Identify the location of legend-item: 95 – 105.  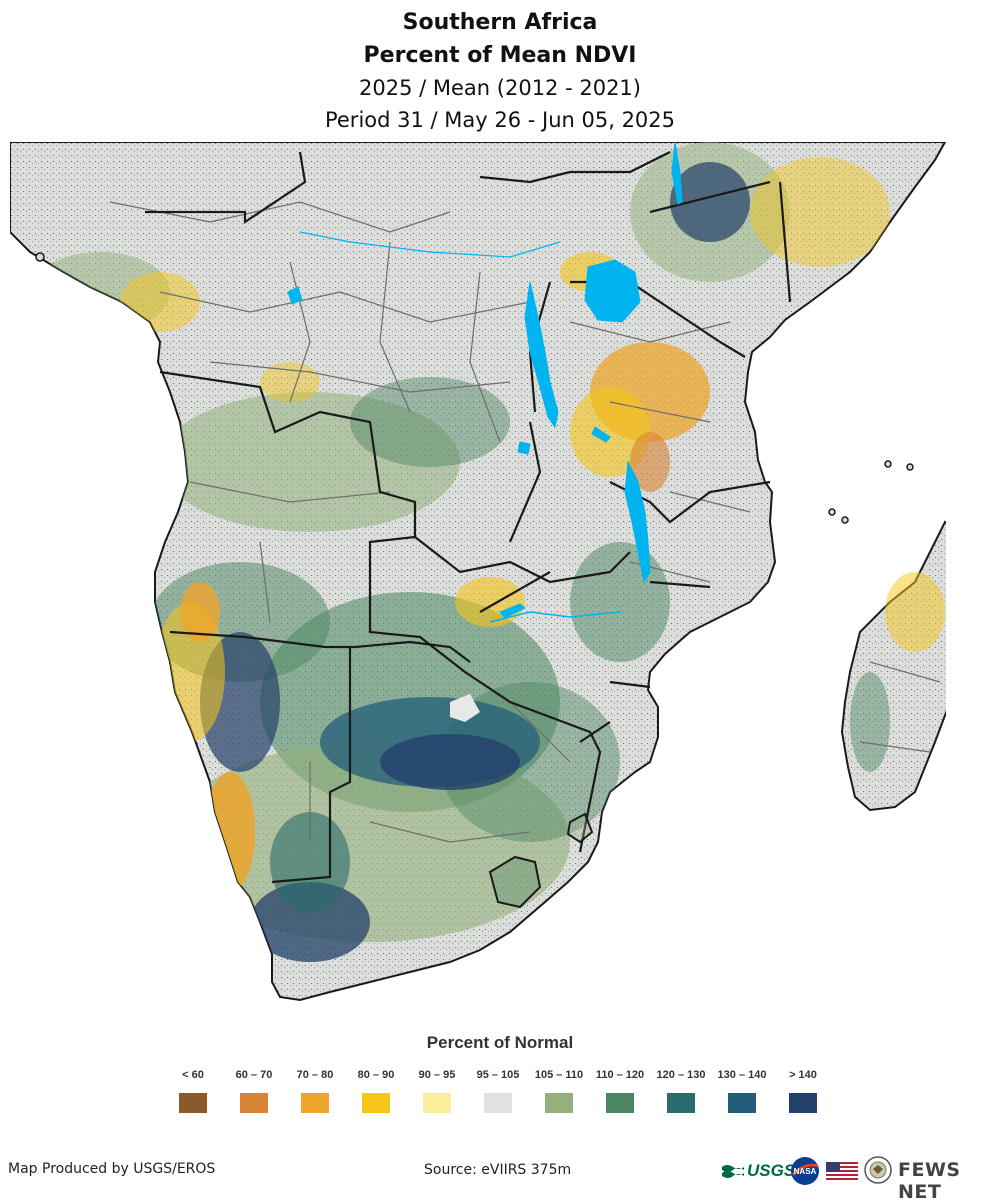
(498, 1091).